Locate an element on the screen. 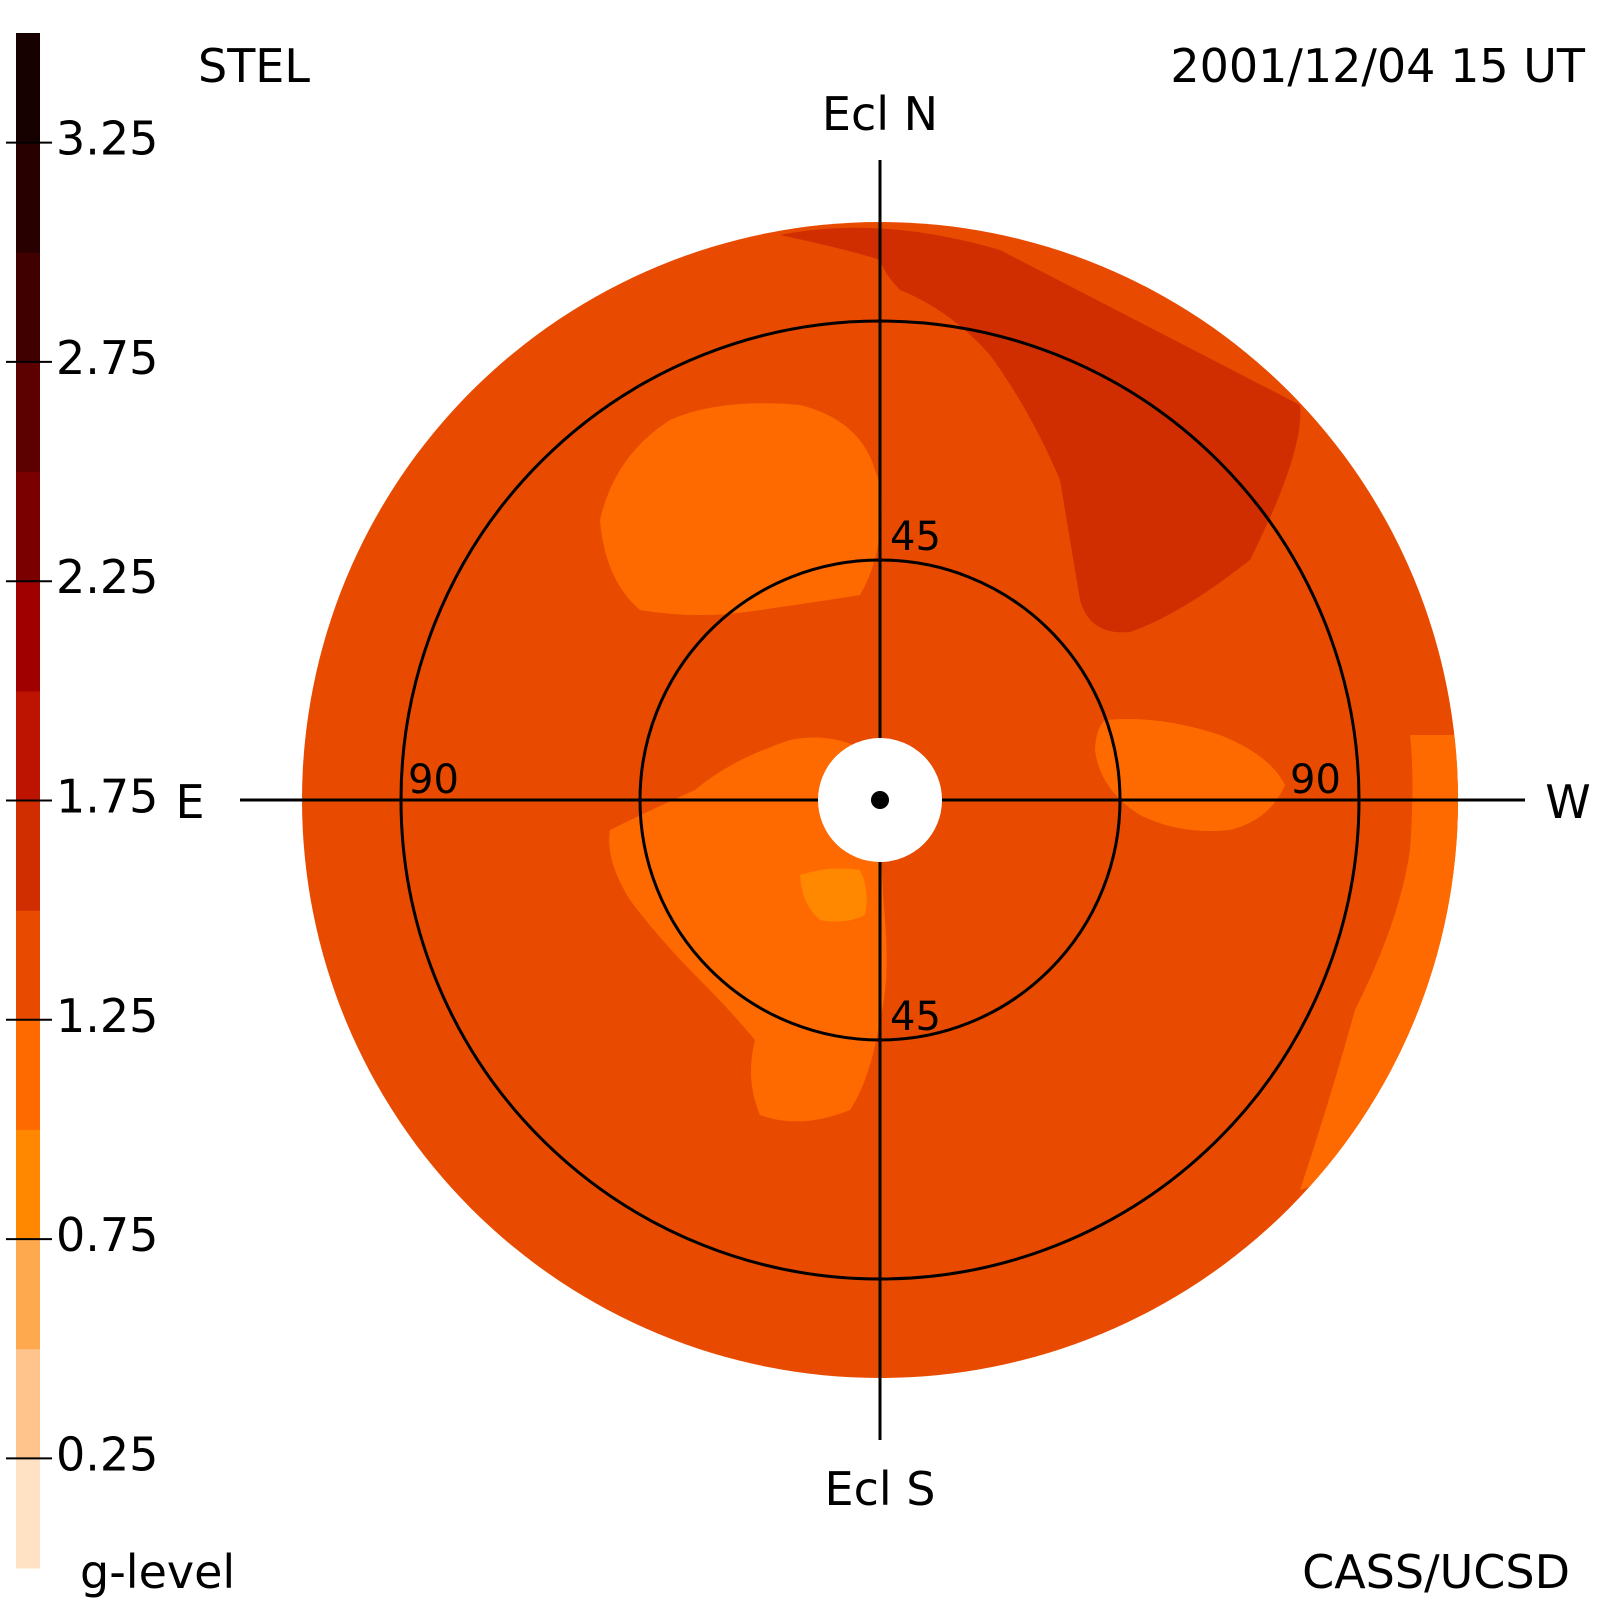 This screenshot has height=1600, width=1600. direction-north: Ecl N is located at coordinates (880, 114).